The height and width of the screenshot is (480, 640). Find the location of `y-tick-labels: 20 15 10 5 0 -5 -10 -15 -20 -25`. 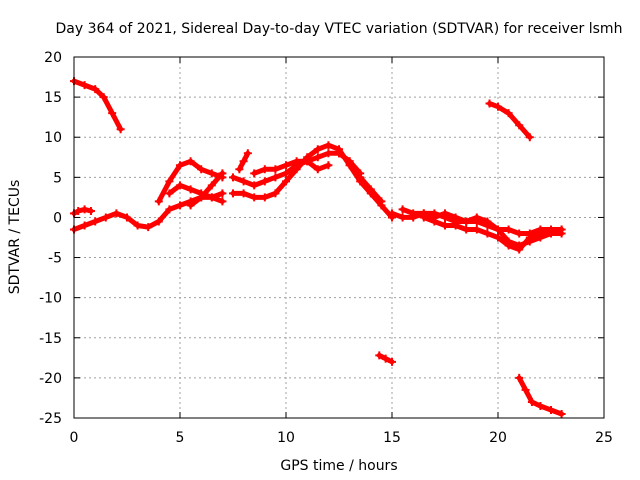

y-tick-labels: 20 15 10 5 0 -5 -10 -15 -20 -25 is located at coordinates (50, 238).